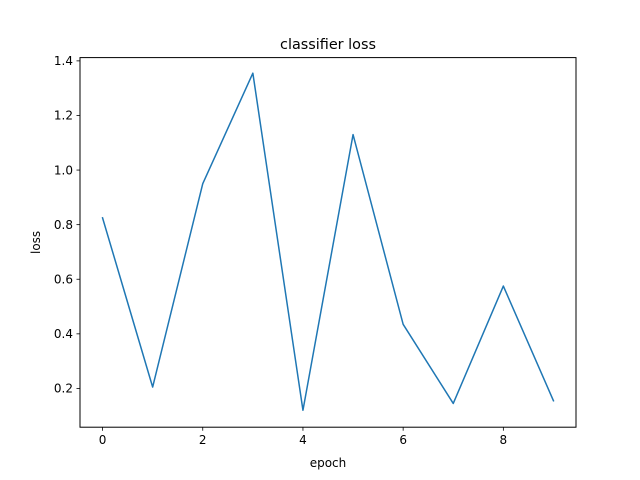  I want to click on y-tick-label: 0.2, so click(63, 389).